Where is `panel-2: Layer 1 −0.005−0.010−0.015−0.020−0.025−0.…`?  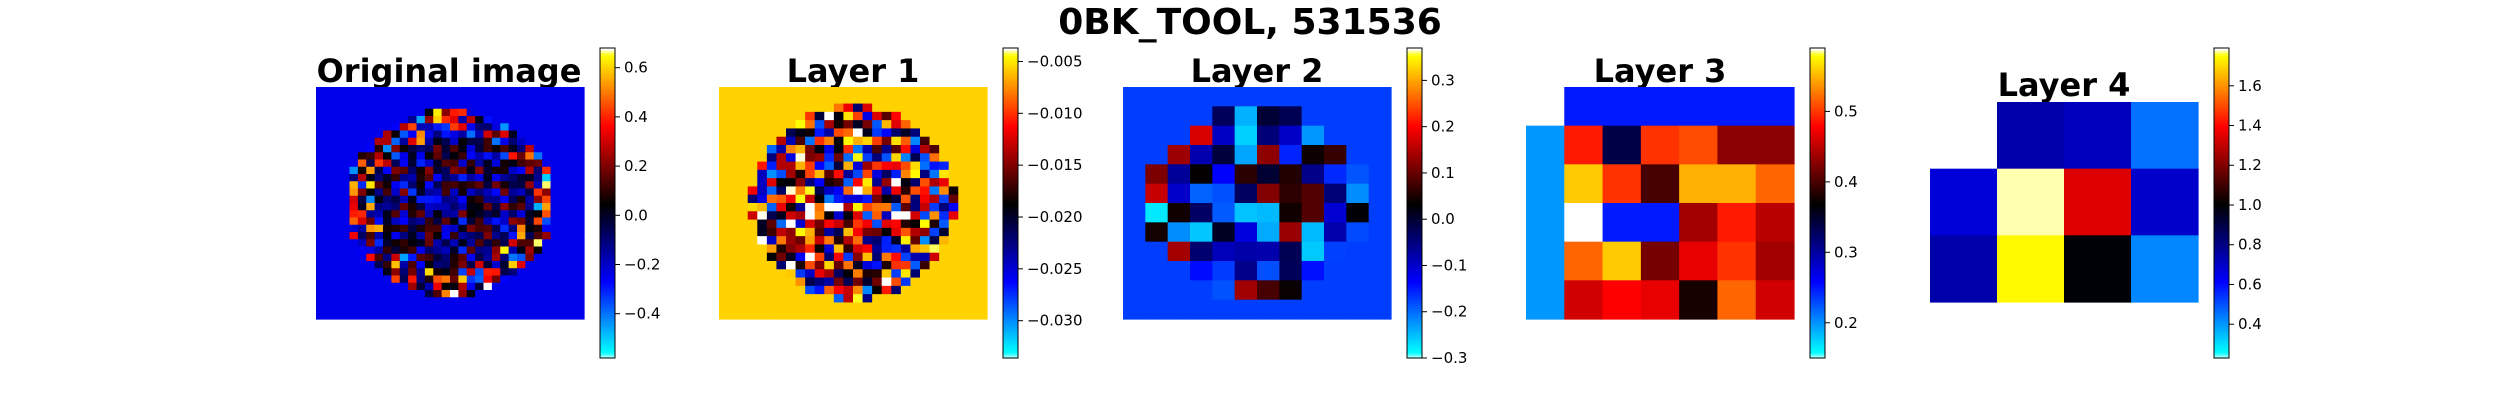
panel-2: Layer 1 −0.005−0.010−0.015−0.020−0.025−0.… is located at coordinates (901, 203).